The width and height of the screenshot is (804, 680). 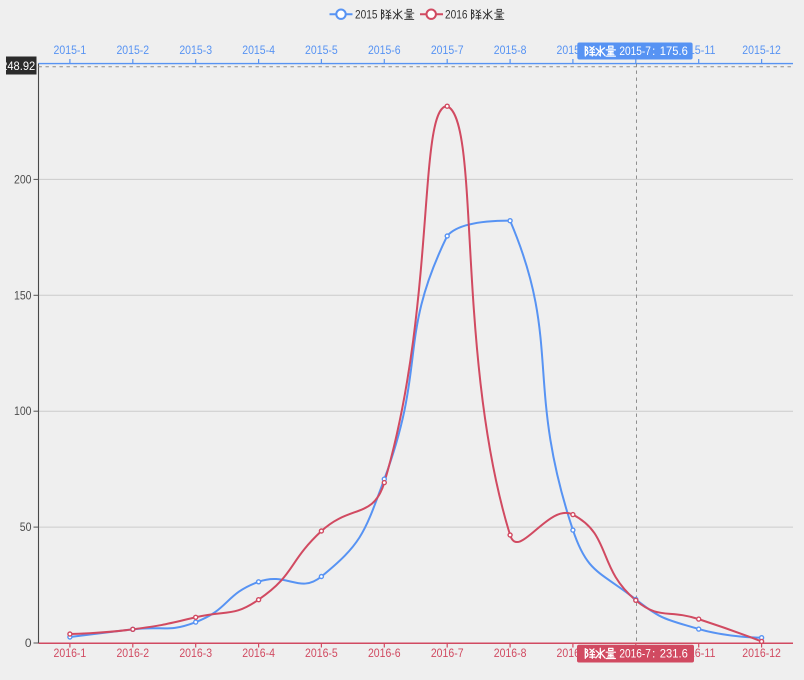 I want to click on svg-text: 2015-2, so click(x=132, y=50).